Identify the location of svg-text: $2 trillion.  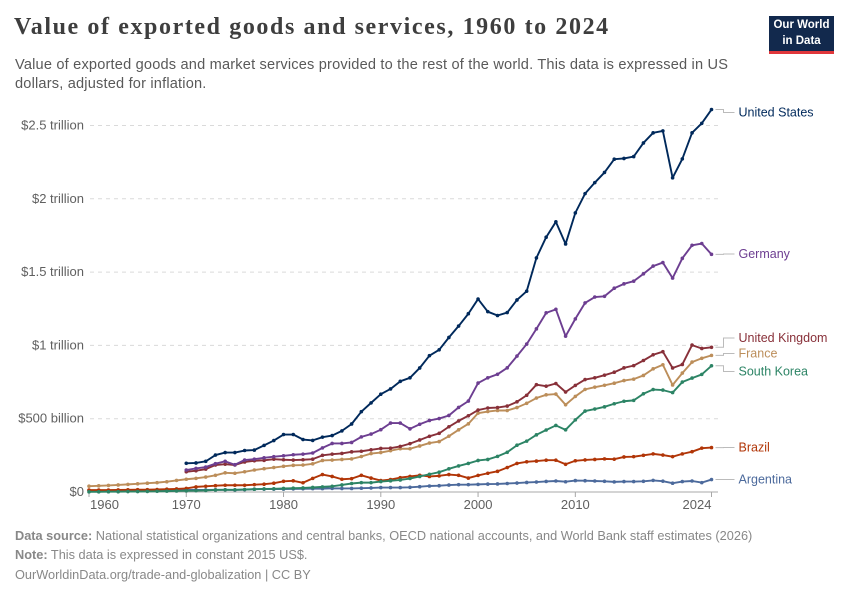
(58, 198).